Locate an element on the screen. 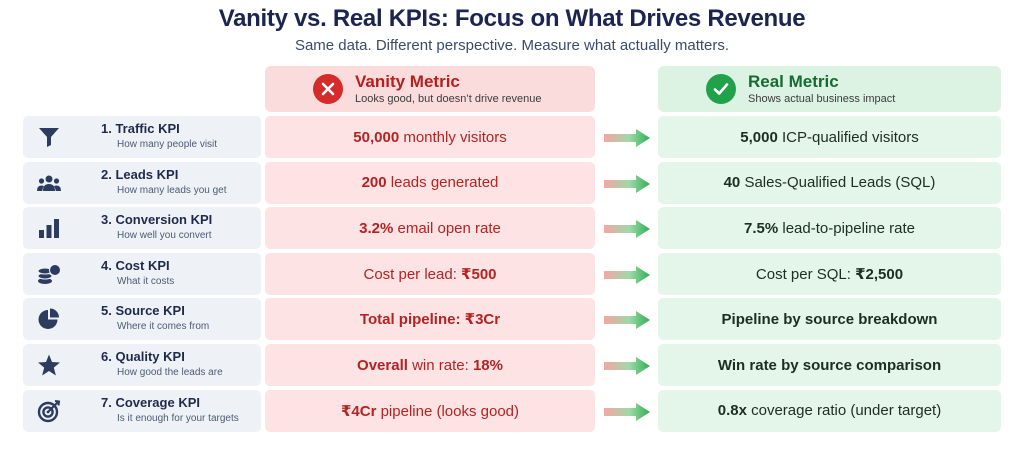 Image resolution: width=1024 pixels, height=470 pixels. kpi-label-card: 1. Traffic KPI How many people visit is located at coordinates (142, 137).